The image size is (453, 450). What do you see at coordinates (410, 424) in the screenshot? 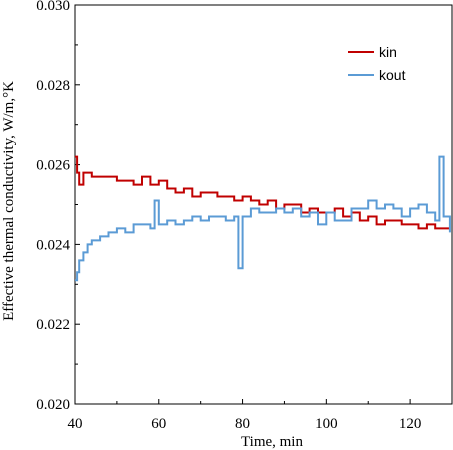
I see `x-tick-label: 120` at bounding box center [410, 424].